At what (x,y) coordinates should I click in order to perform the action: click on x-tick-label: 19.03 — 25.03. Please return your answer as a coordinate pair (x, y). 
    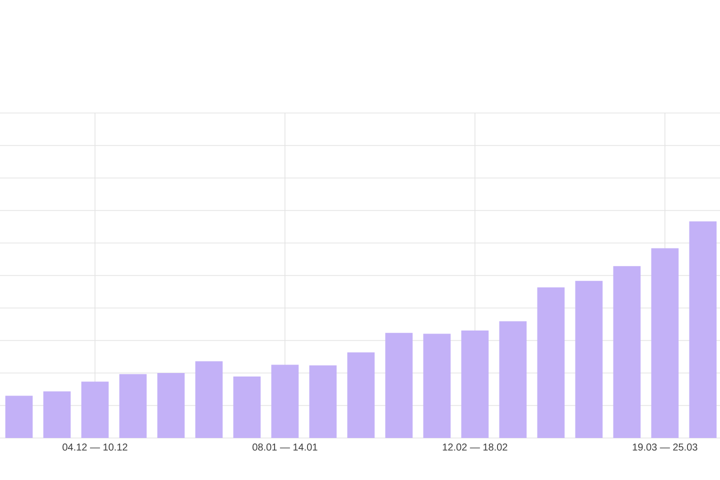
    Looking at the image, I should click on (665, 447).